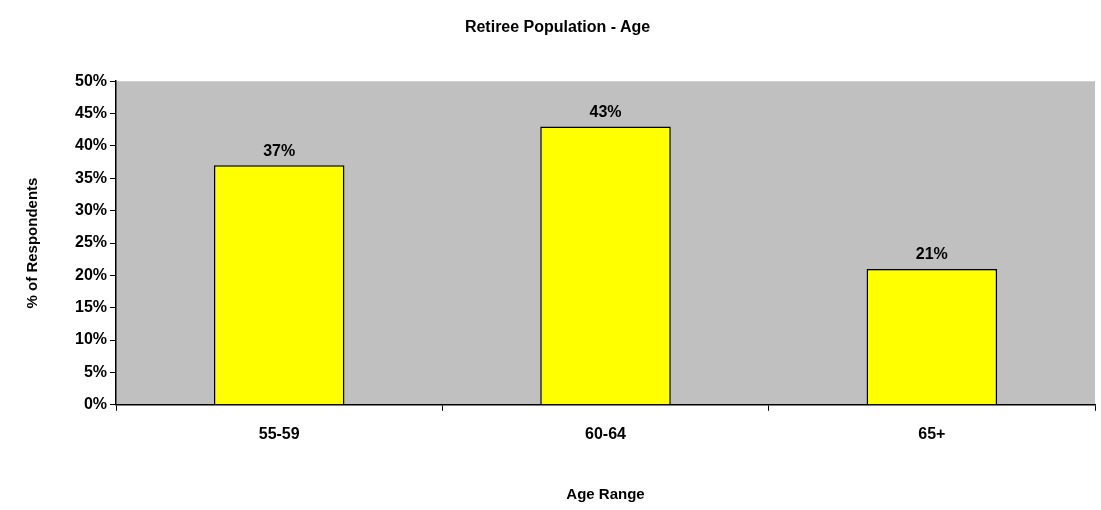 The width and height of the screenshot is (1101, 510). What do you see at coordinates (91, 177) in the screenshot?
I see `y-tick-label: 35%` at bounding box center [91, 177].